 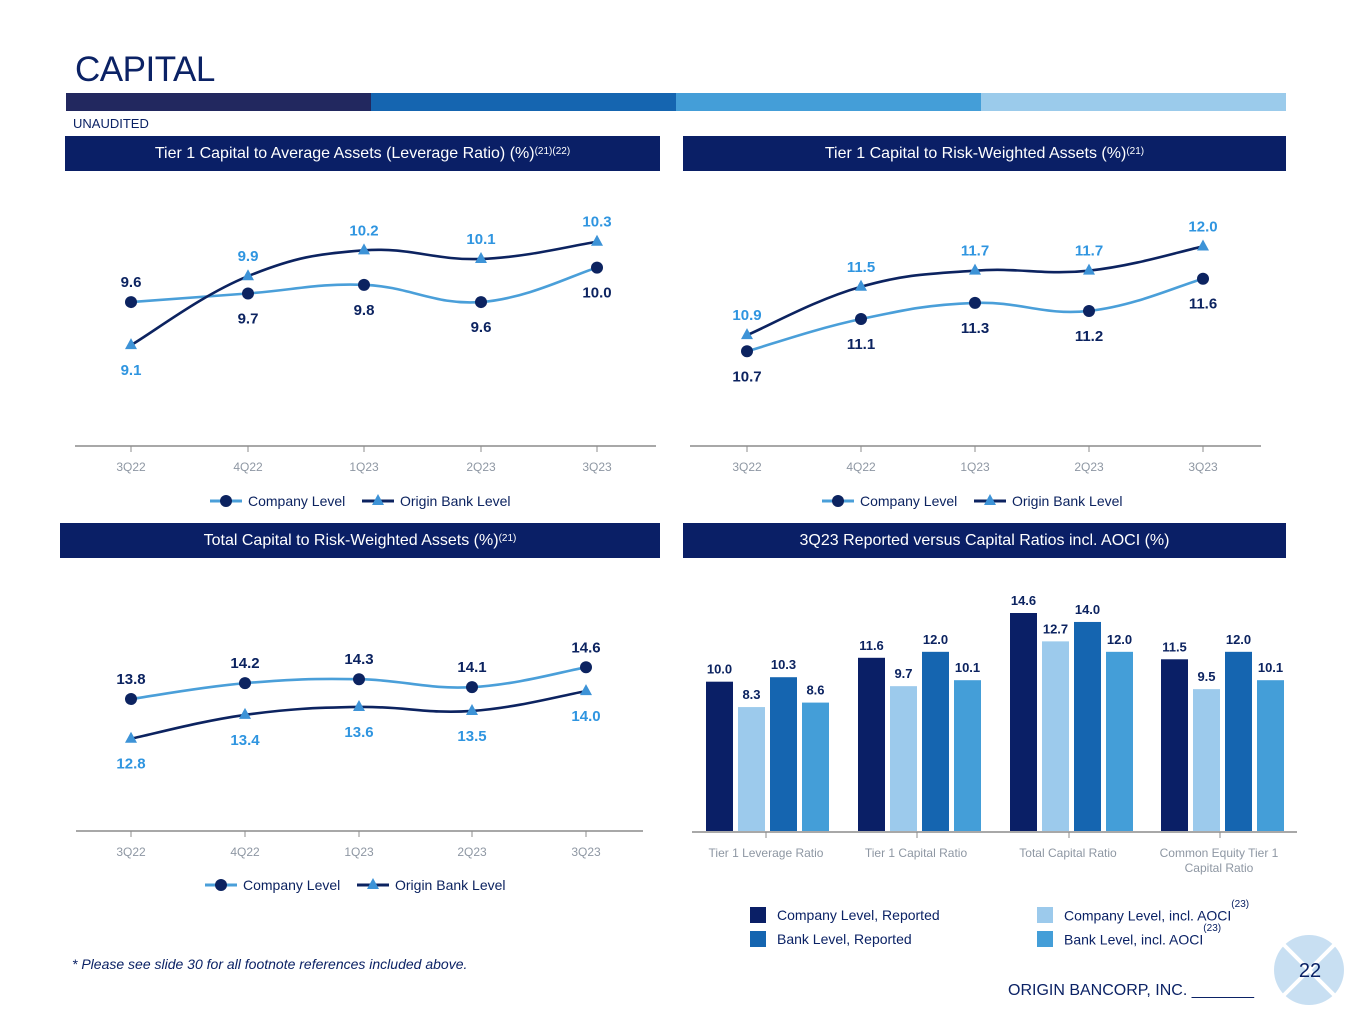 I want to click on x-tick-label: 1Q23, so click(x=359, y=852).